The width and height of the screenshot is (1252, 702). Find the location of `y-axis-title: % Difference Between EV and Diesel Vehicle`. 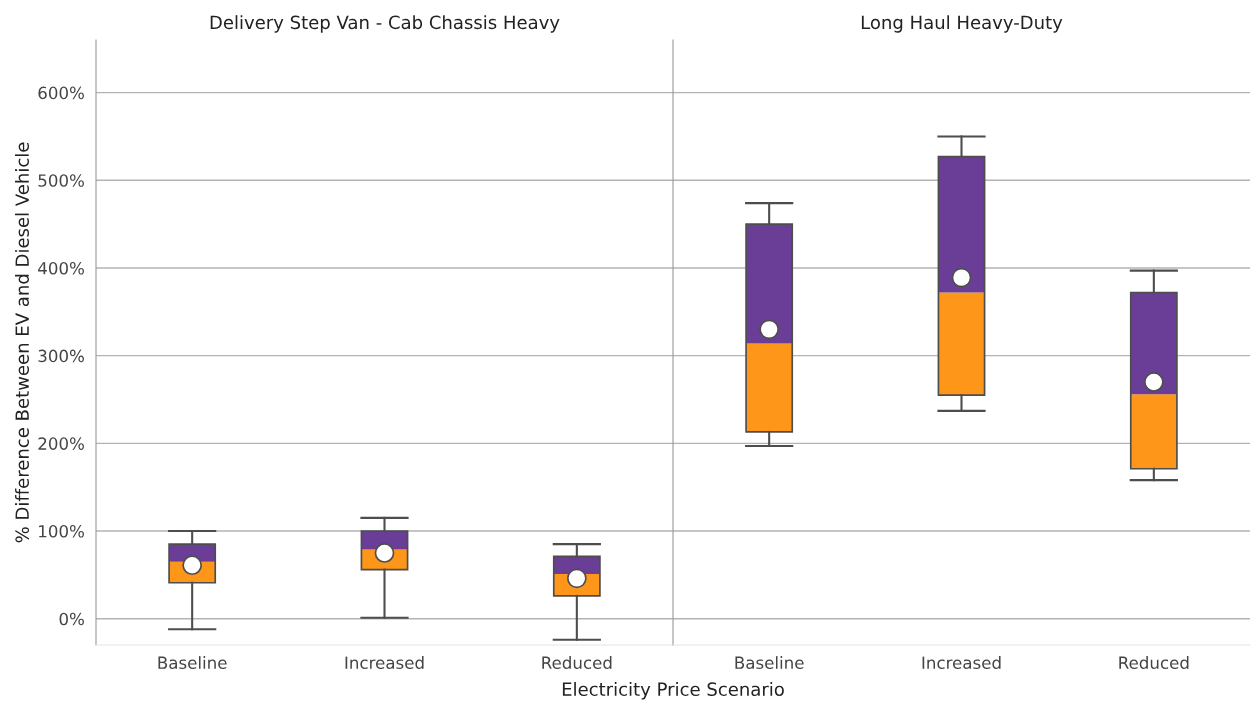

y-axis-title: % Difference Between EV and Diesel Vehicle is located at coordinates (22, 342).